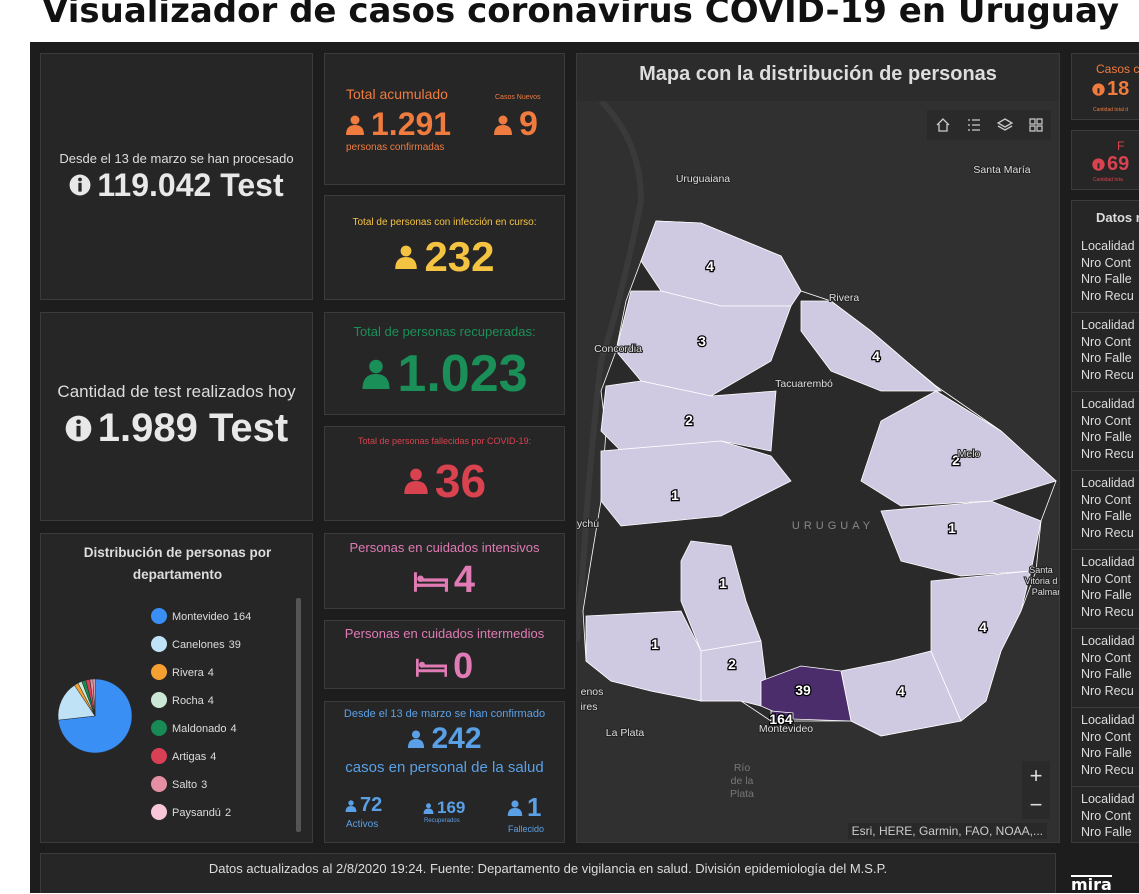  I want to click on staff-recovered-value: 169, so click(451, 807).